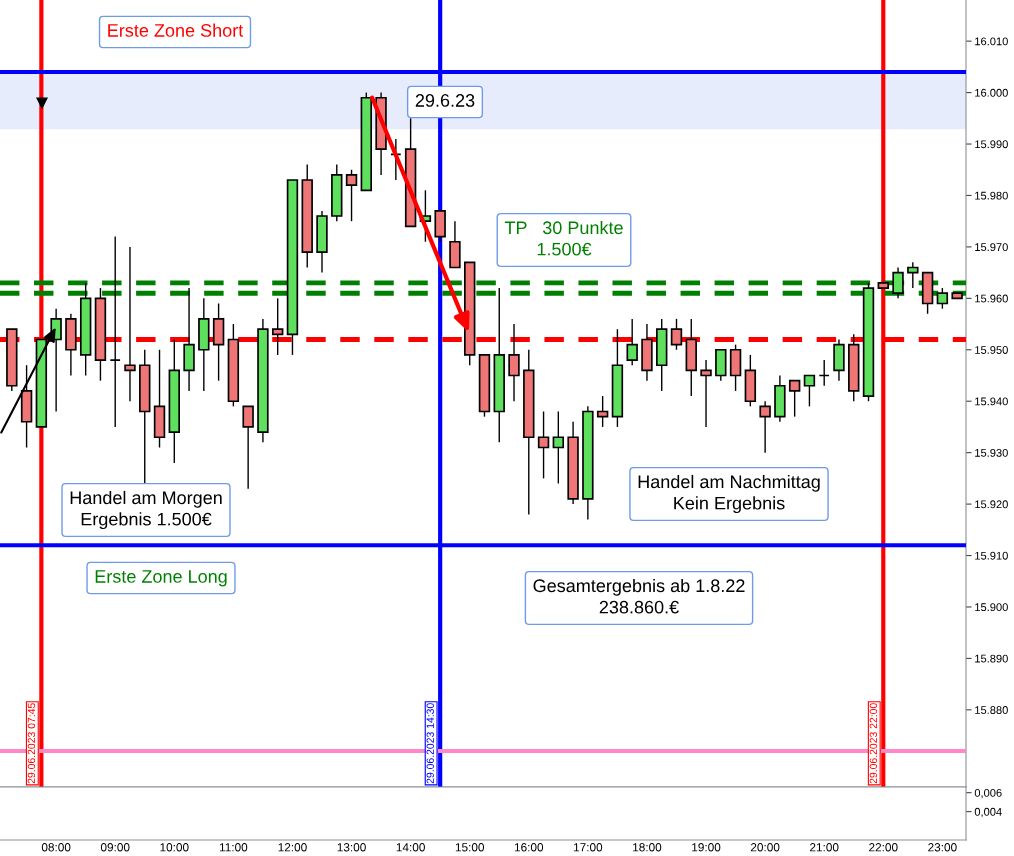 The width and height of the screenshot is (1014, 856). Describe the element at coordinates (647, 847) in the screenshot. I see `x-tick-label: 18:00` at that location.